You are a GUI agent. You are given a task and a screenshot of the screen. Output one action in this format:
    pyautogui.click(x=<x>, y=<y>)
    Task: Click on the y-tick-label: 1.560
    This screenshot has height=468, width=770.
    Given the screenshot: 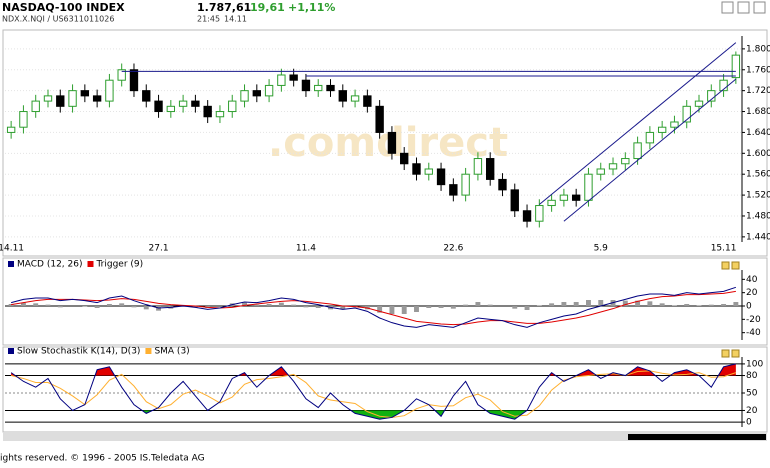 What is the action you would take?
    pyautogui.click(x=758, y=175)
    